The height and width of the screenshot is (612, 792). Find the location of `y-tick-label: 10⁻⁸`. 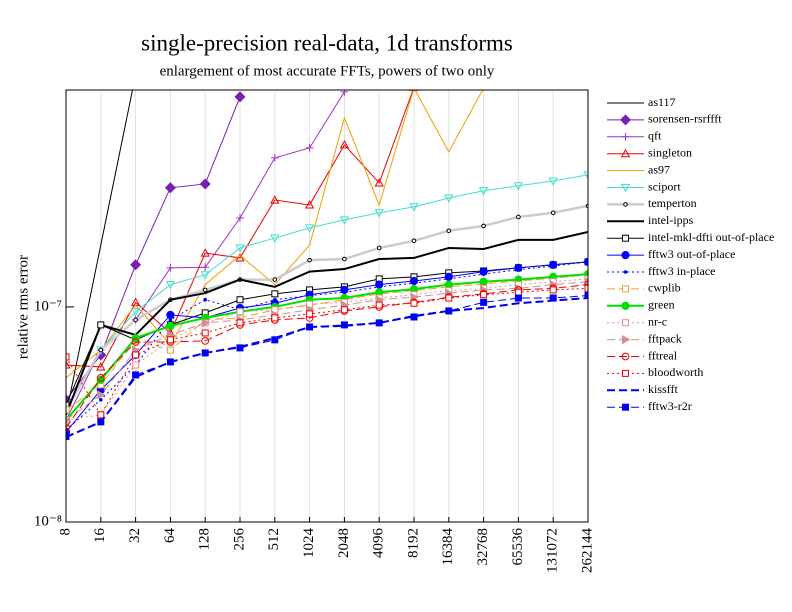

y-tick-label: 10⁻⁸ is located at coordinates (48, 521).